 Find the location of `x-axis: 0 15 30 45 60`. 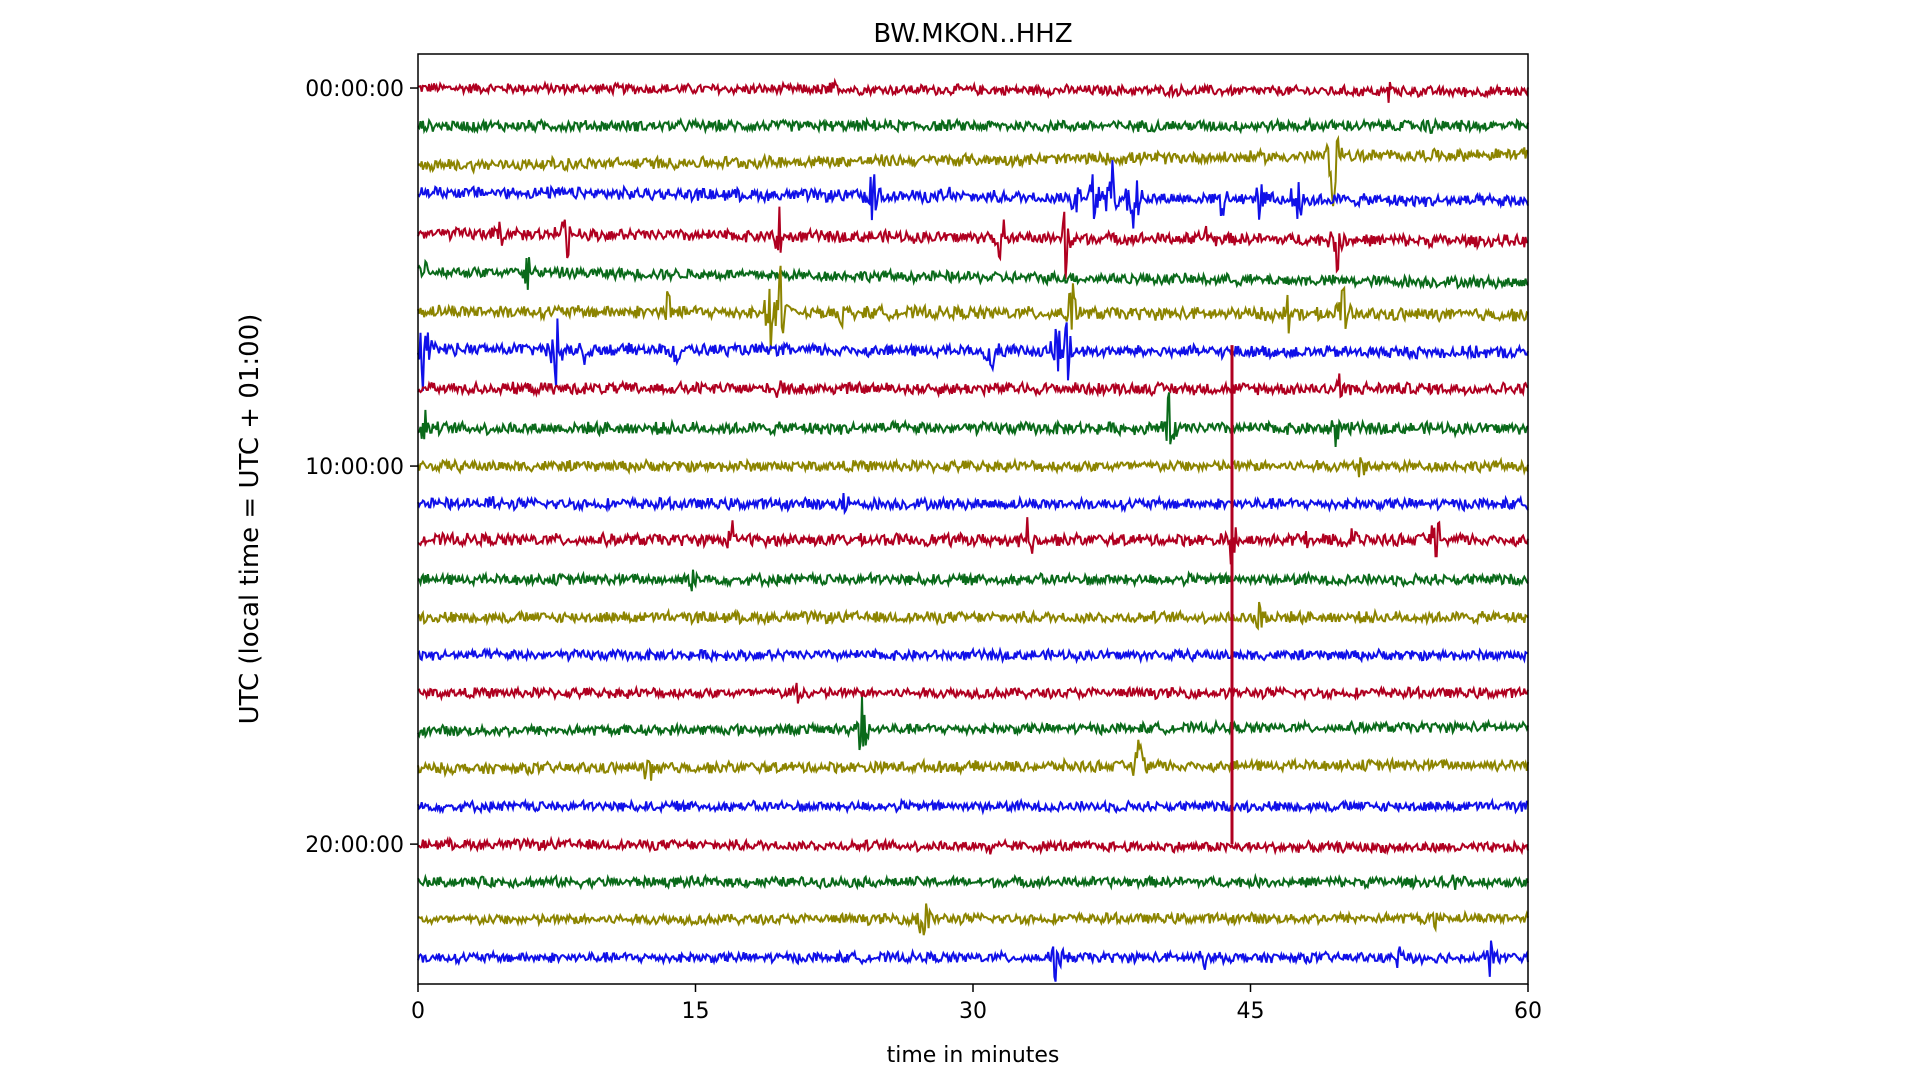

x-axis: 0 15 30 45 60 is located at coordinates (976, 1004).